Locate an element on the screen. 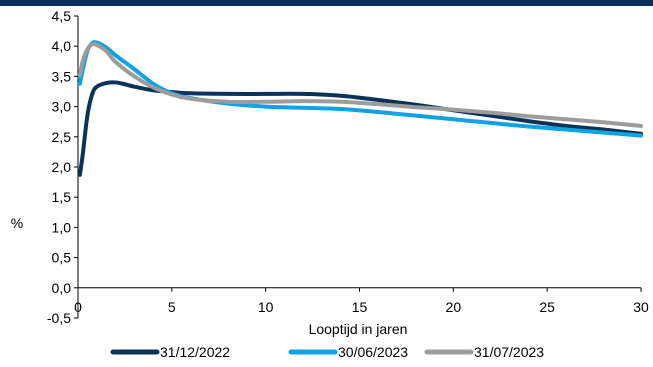  y-tick-label: 2,5 is located at coordinates (62, 137).